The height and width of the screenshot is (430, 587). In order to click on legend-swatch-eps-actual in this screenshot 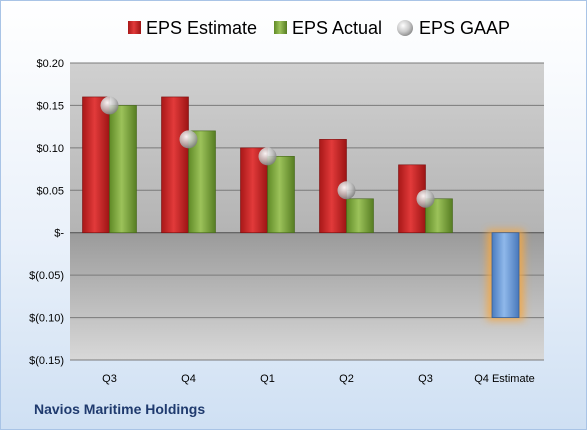, I will do `click(280, 27)`.